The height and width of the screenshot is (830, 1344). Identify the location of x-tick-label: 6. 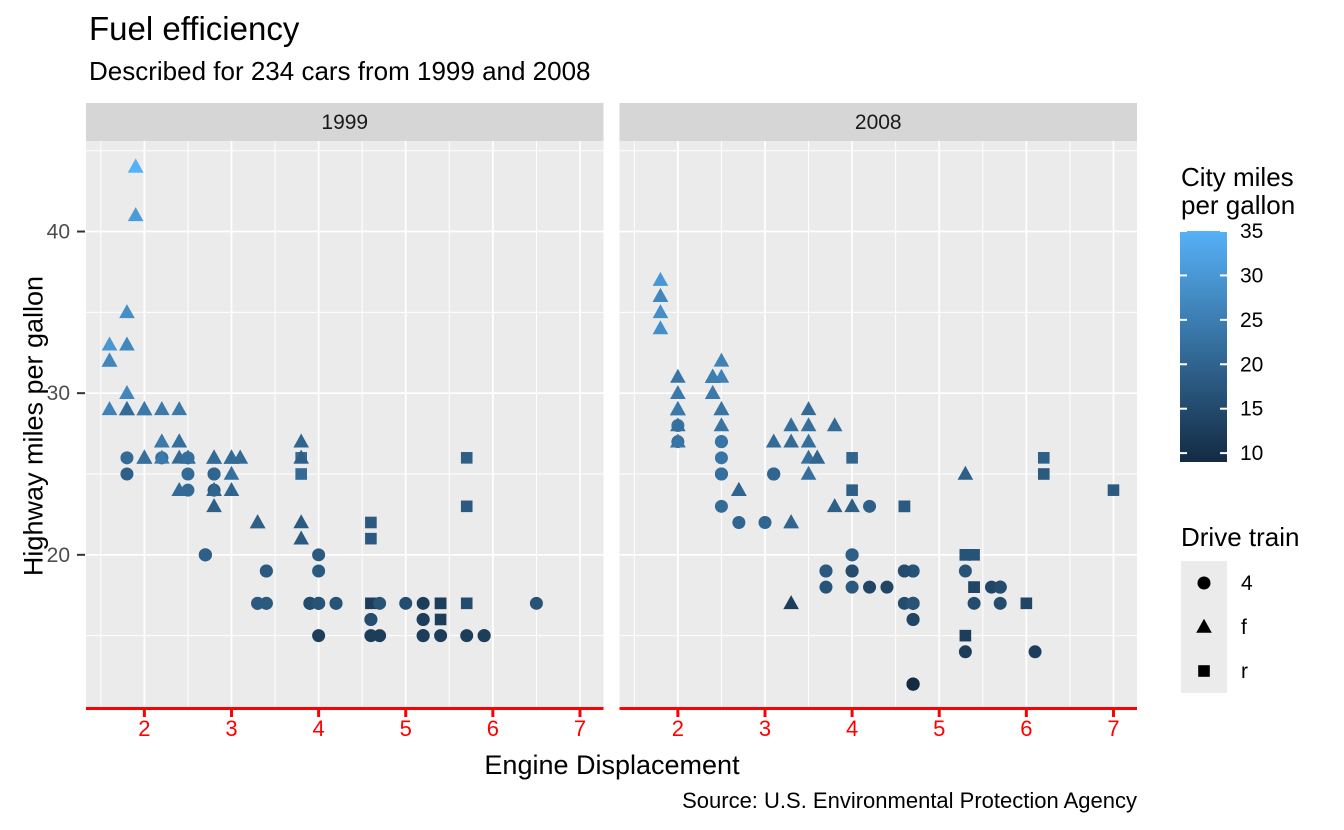
(1026, 728).